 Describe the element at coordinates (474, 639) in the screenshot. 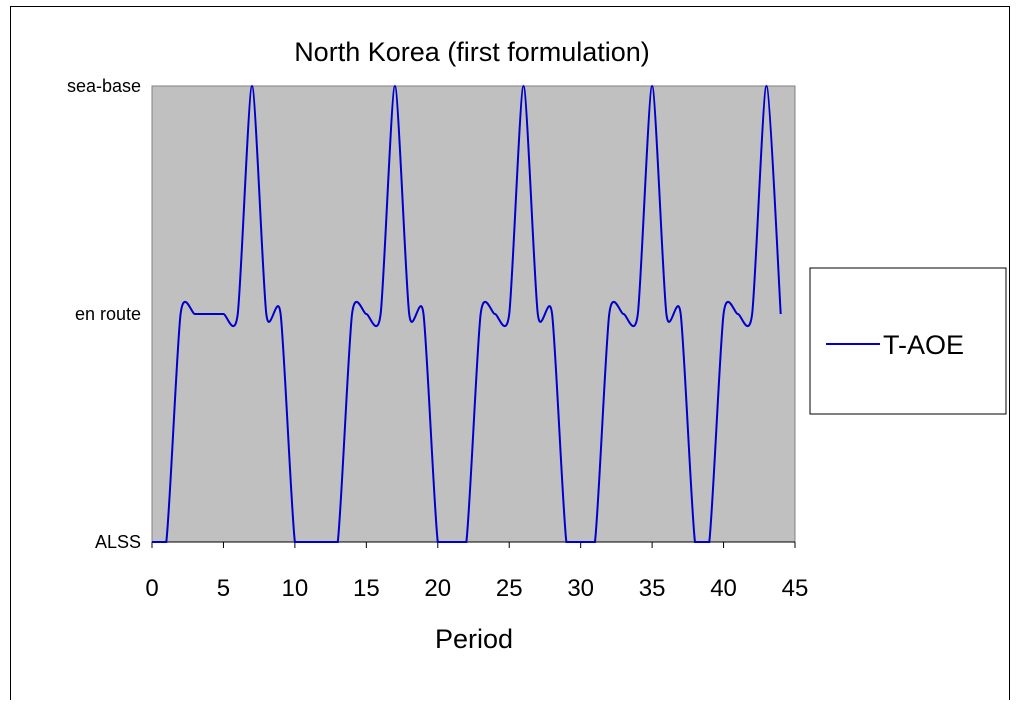

I see `x-axis-label: Period` at that location.